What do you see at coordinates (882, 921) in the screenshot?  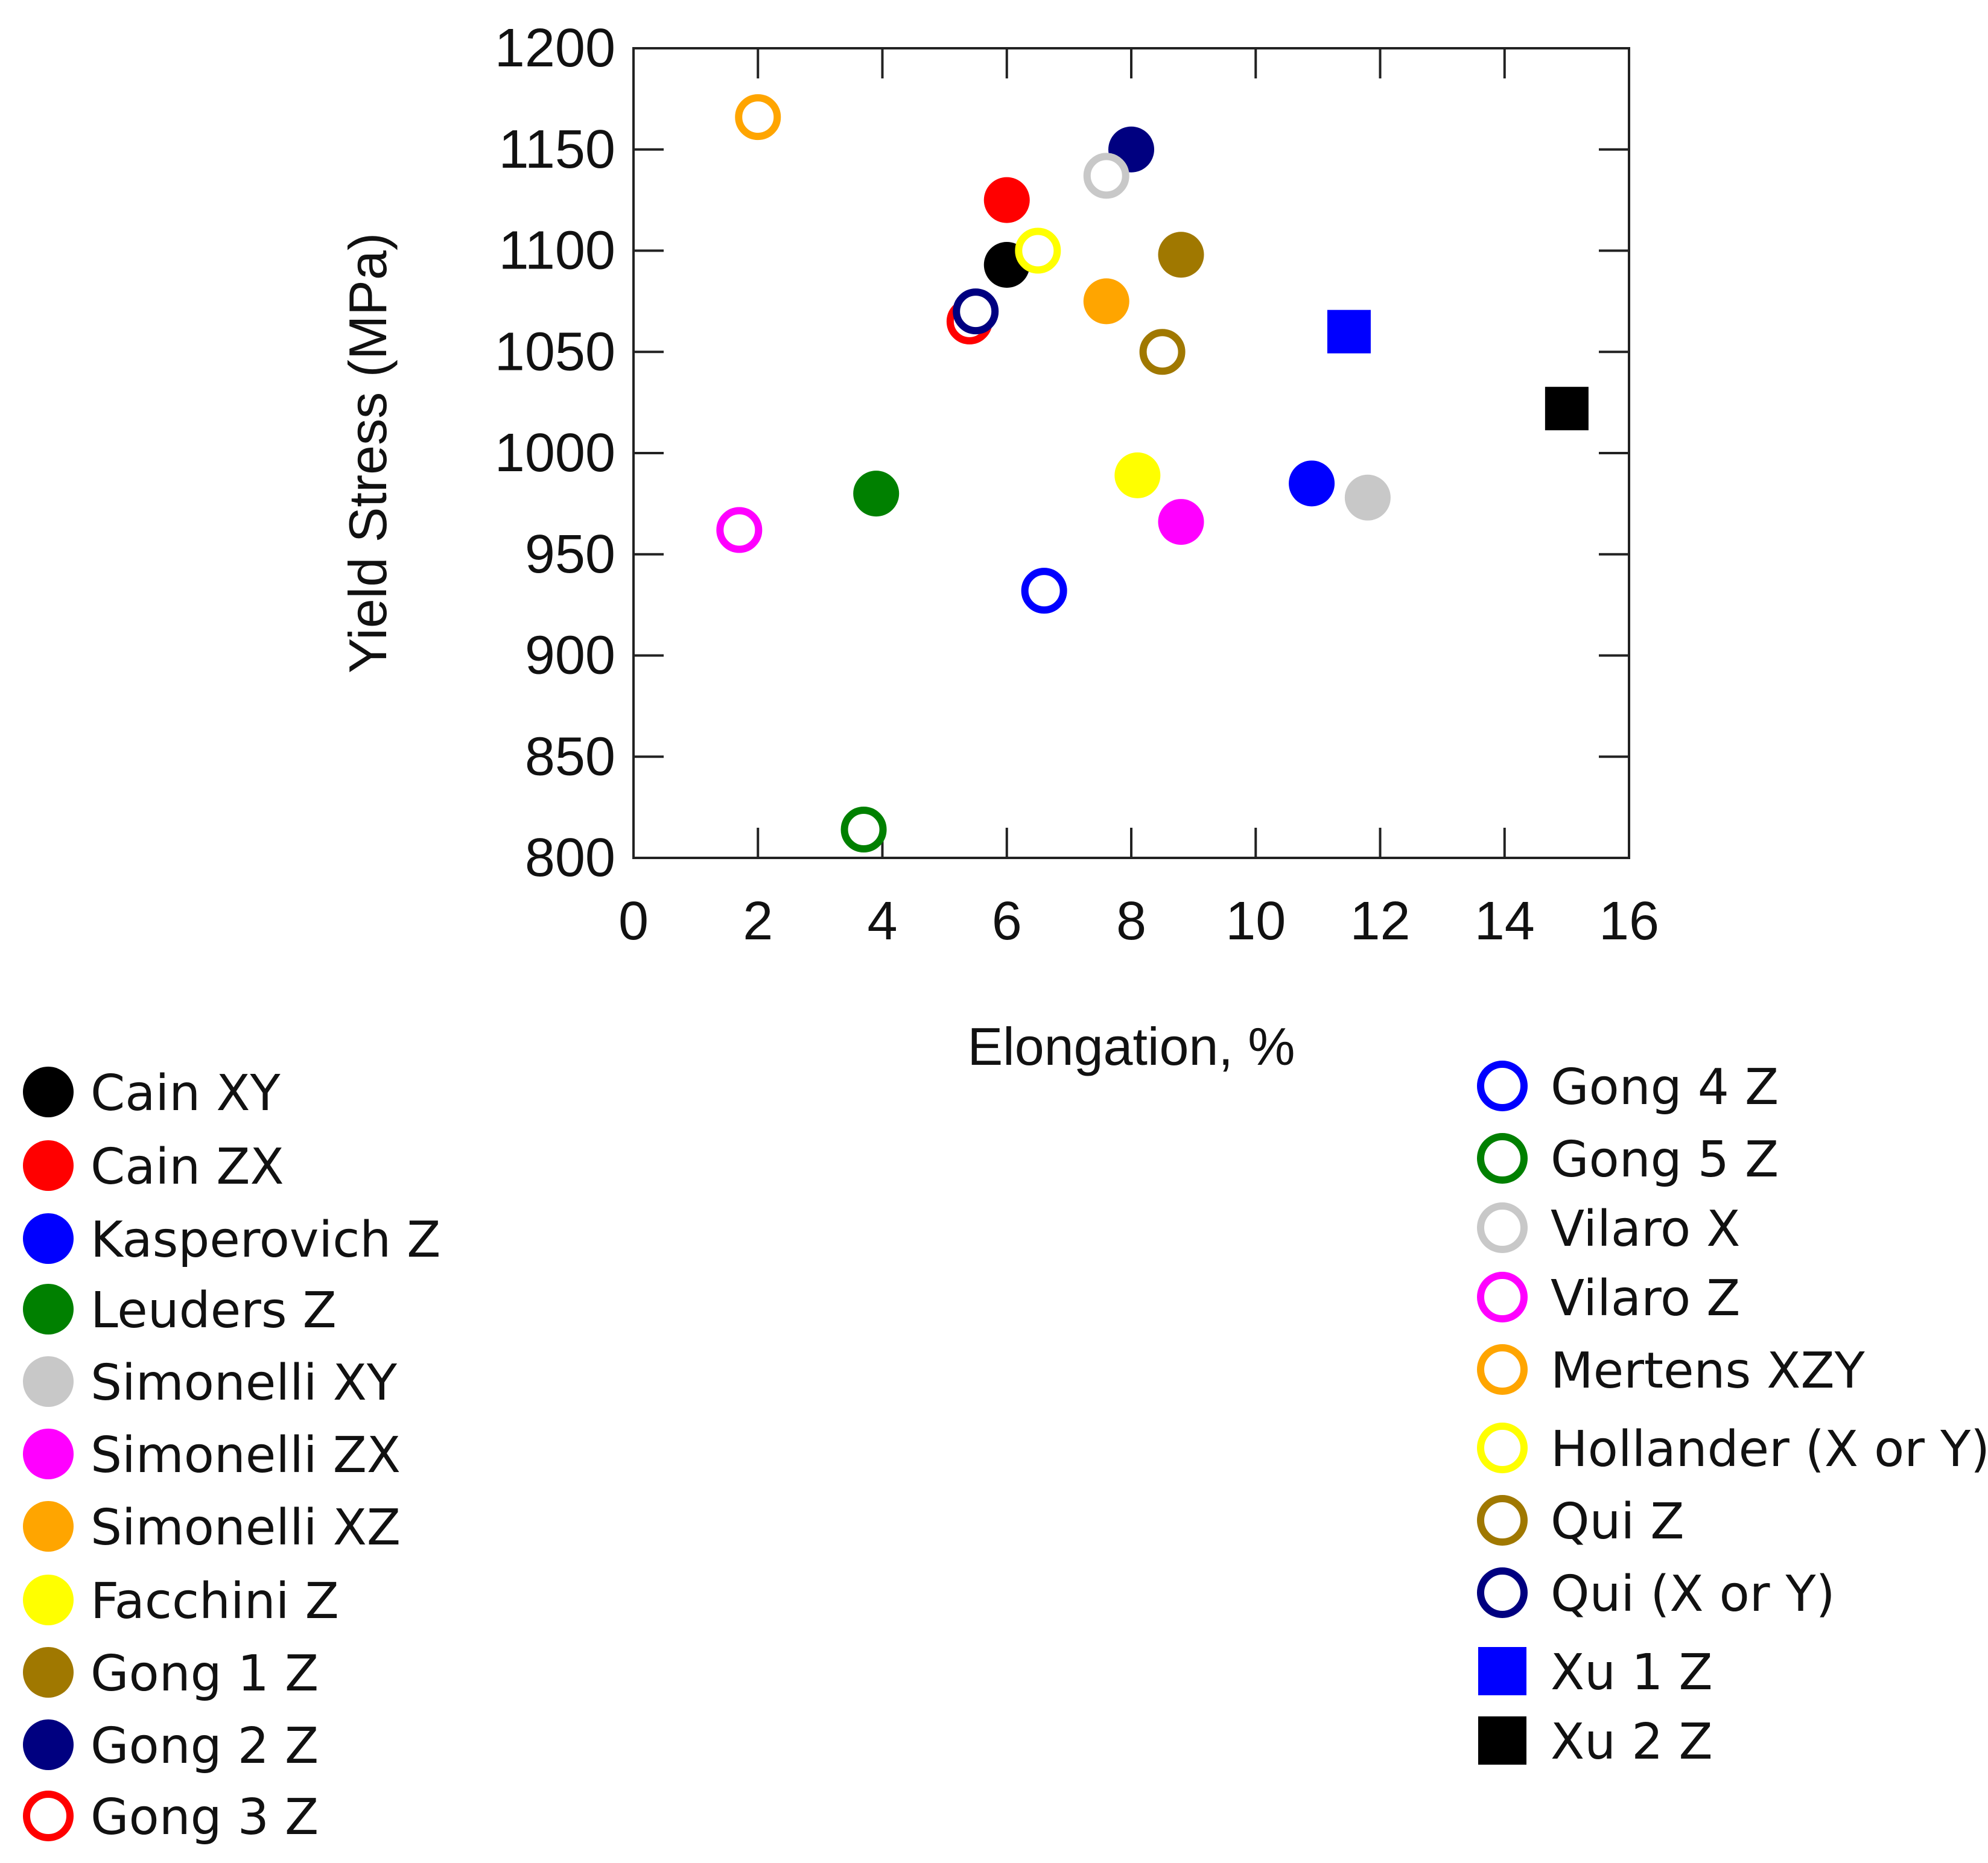 I see `x-tick-label: 4` at bounding box center [882, 921].